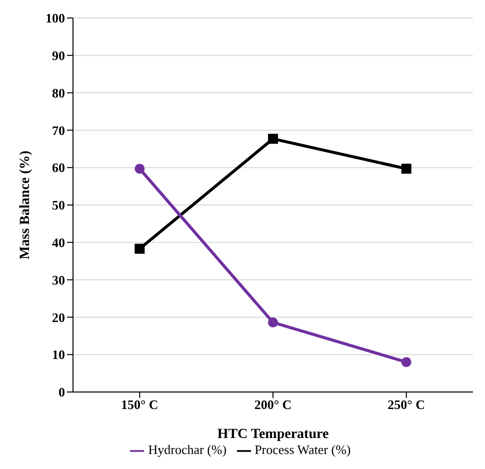 The height and width of the screenshot is (469, 485). I want to click on legend-label: Hydrochar (%), so click(187, 449).